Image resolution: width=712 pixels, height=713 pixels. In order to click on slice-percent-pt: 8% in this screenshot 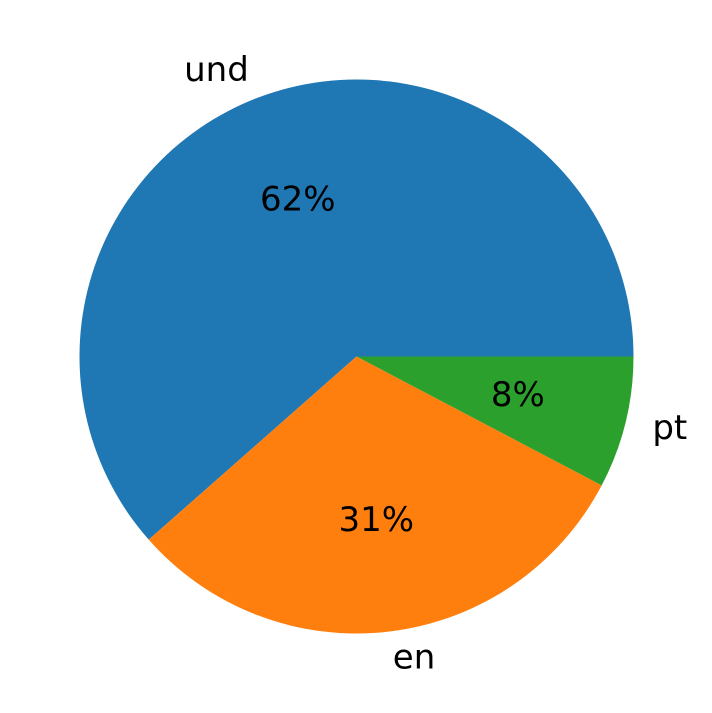, I will do `click(518, 395)`.